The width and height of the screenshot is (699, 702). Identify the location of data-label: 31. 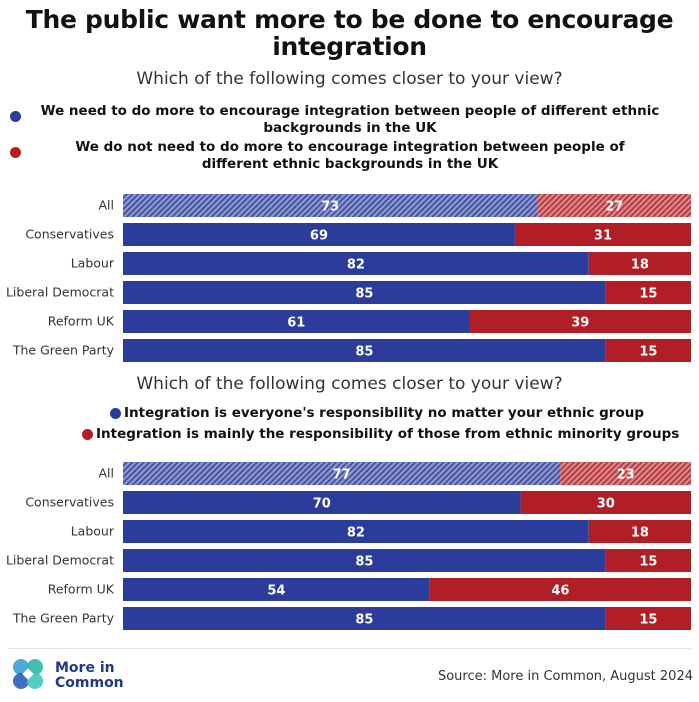
(603, 236).